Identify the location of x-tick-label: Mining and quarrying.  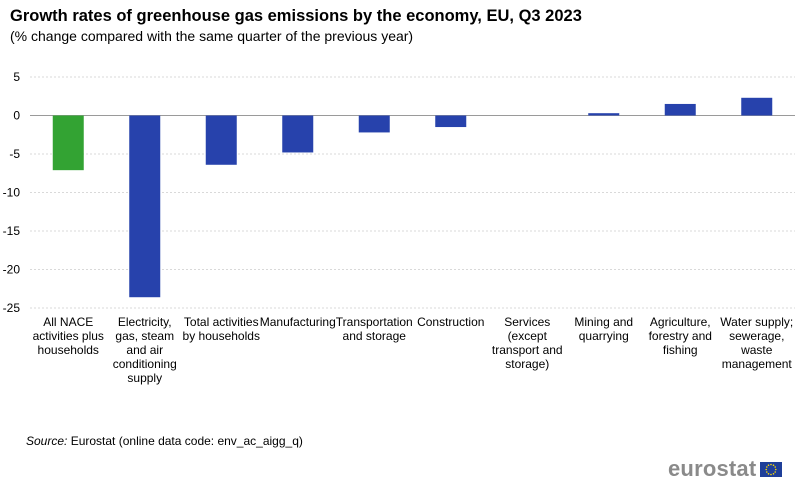
(603, 329).